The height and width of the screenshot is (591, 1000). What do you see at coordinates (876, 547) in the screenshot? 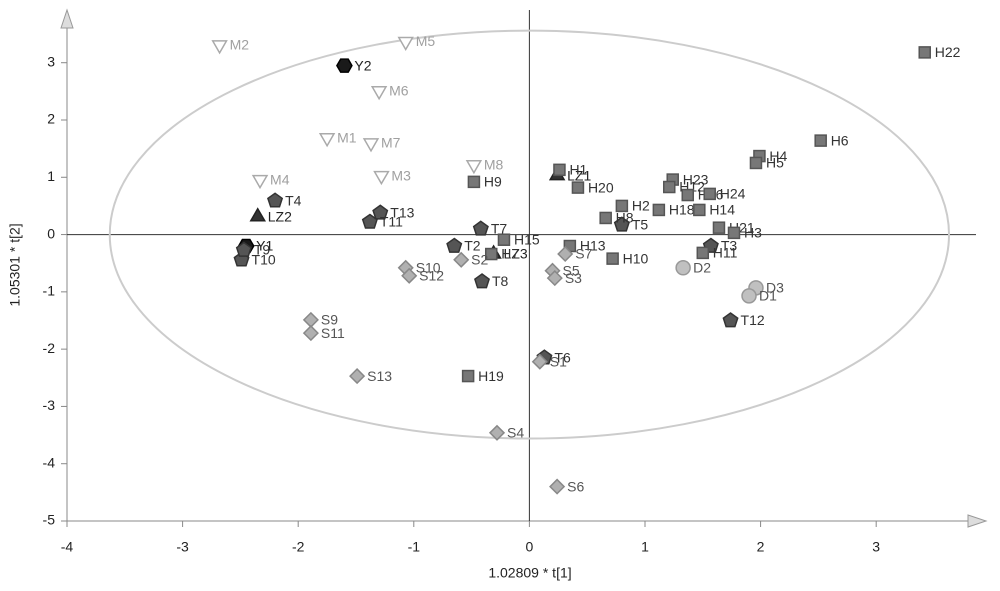
I see `x-tick-label: 3` at bounding box center [876, 547].